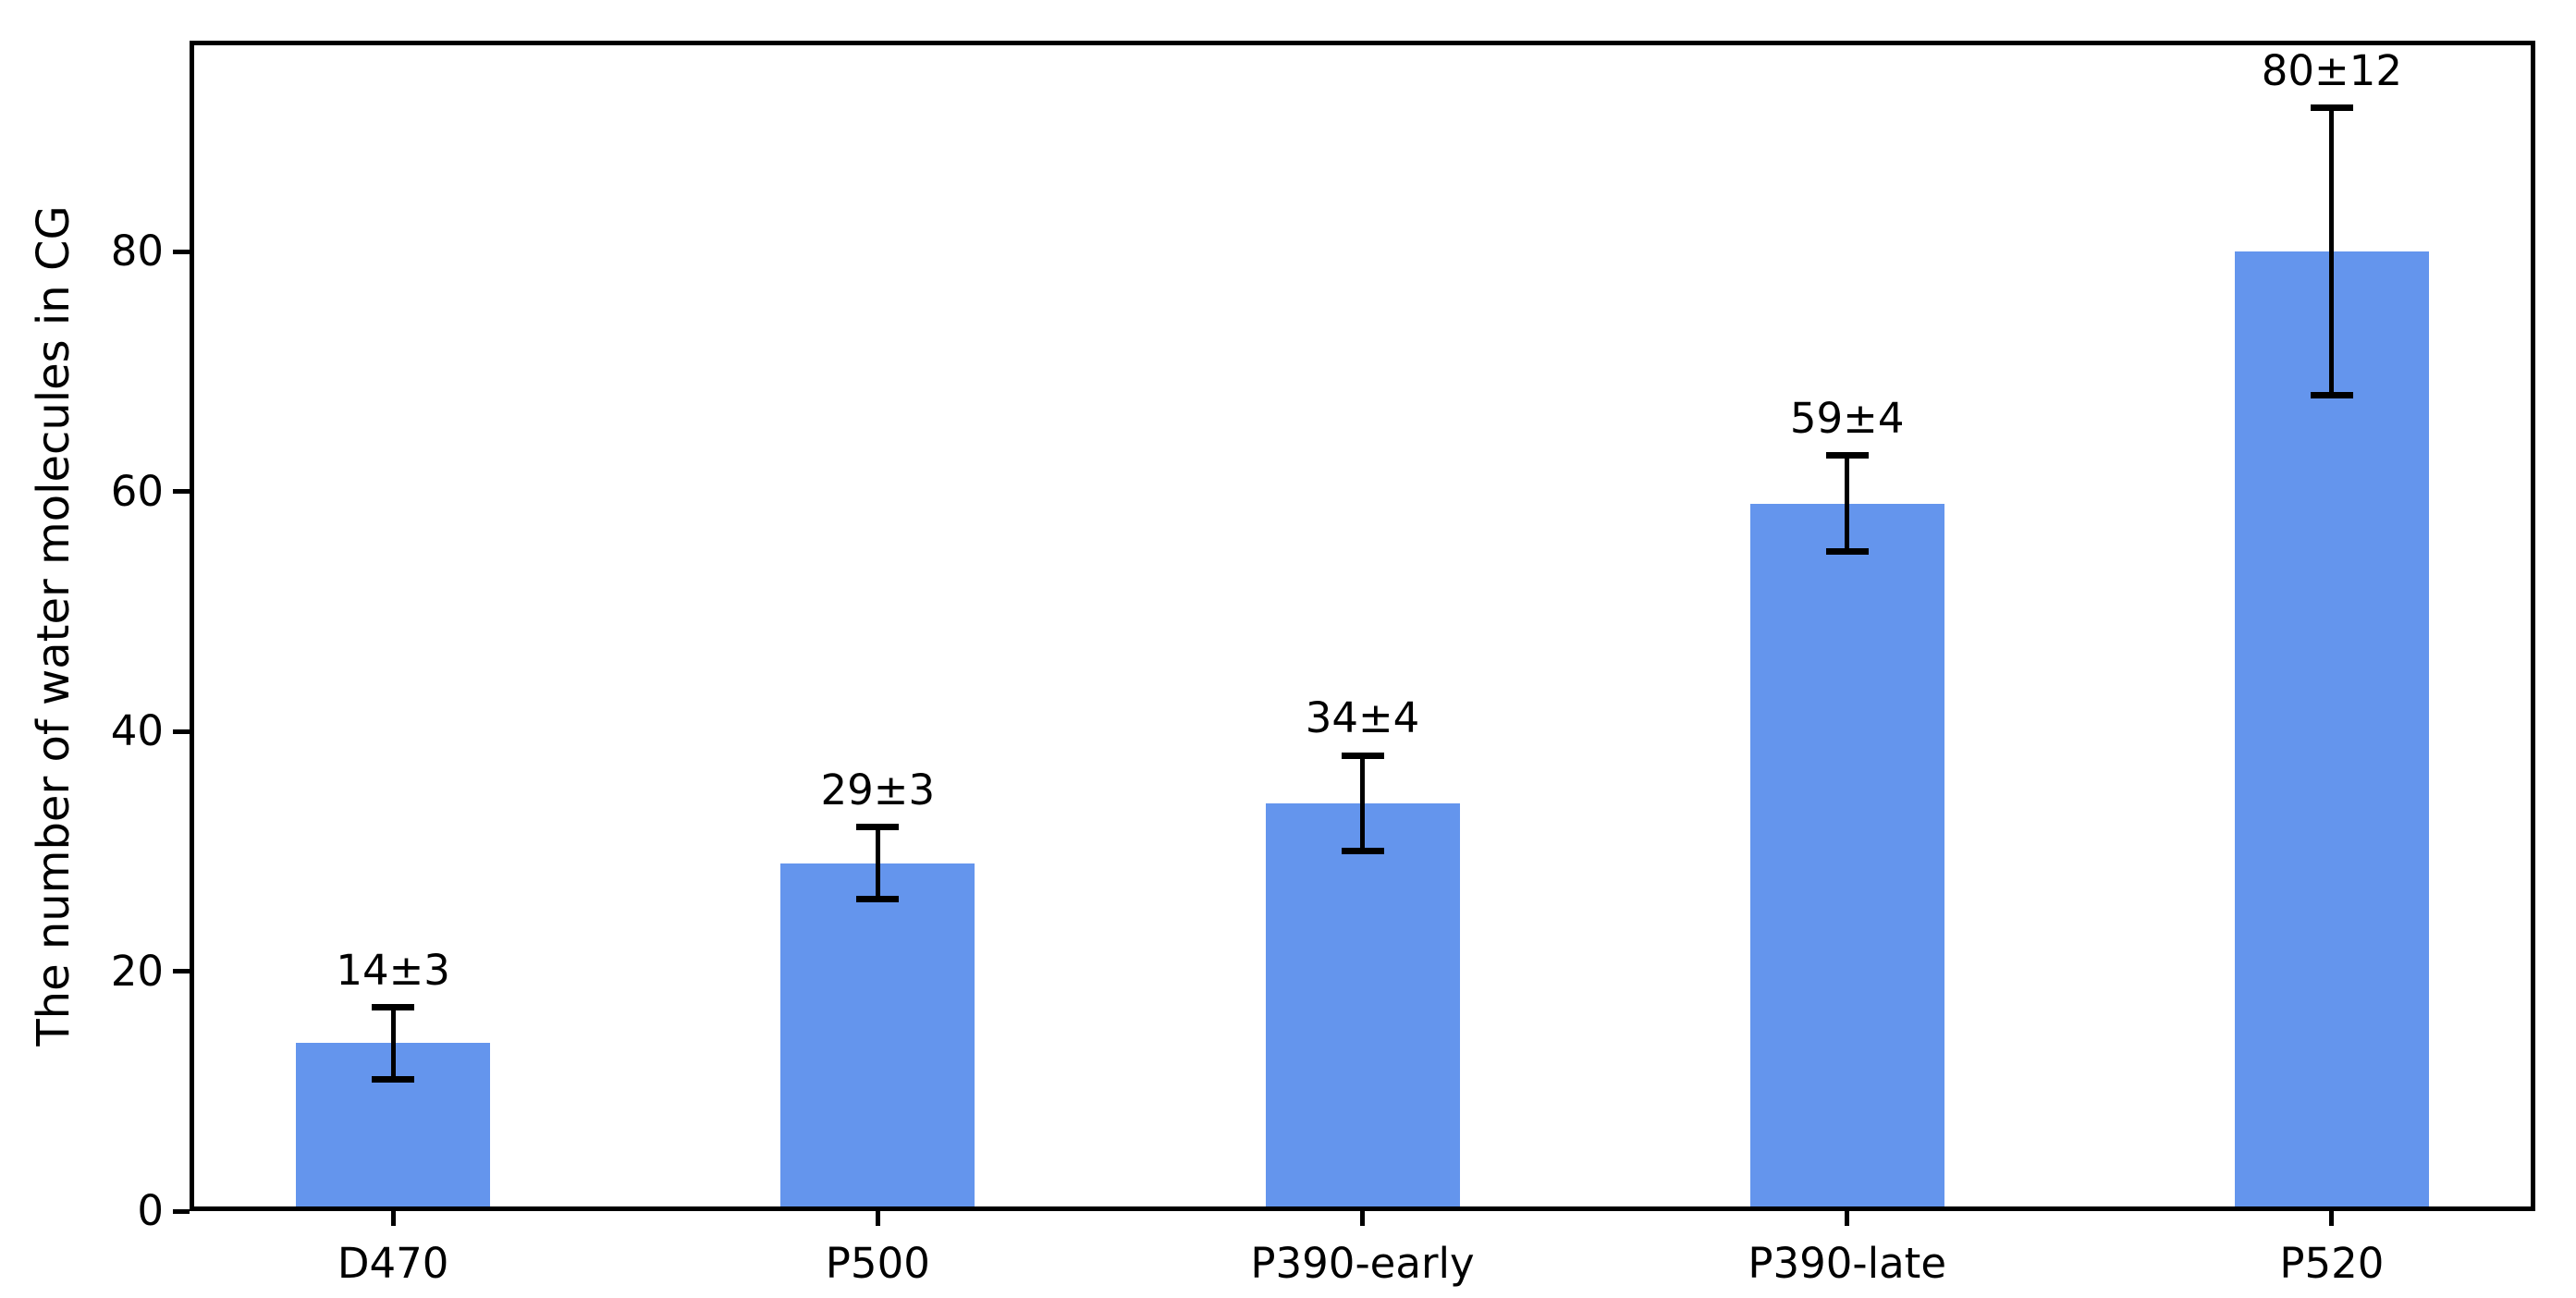  I want to click on x-tick-label: D470, so click(393, 1263).